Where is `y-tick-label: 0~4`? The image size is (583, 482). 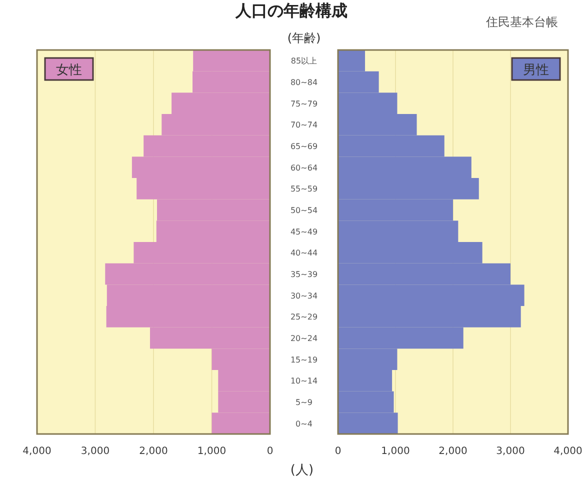 y-tick-label: 0~4 is located at coordinates (304, 423).